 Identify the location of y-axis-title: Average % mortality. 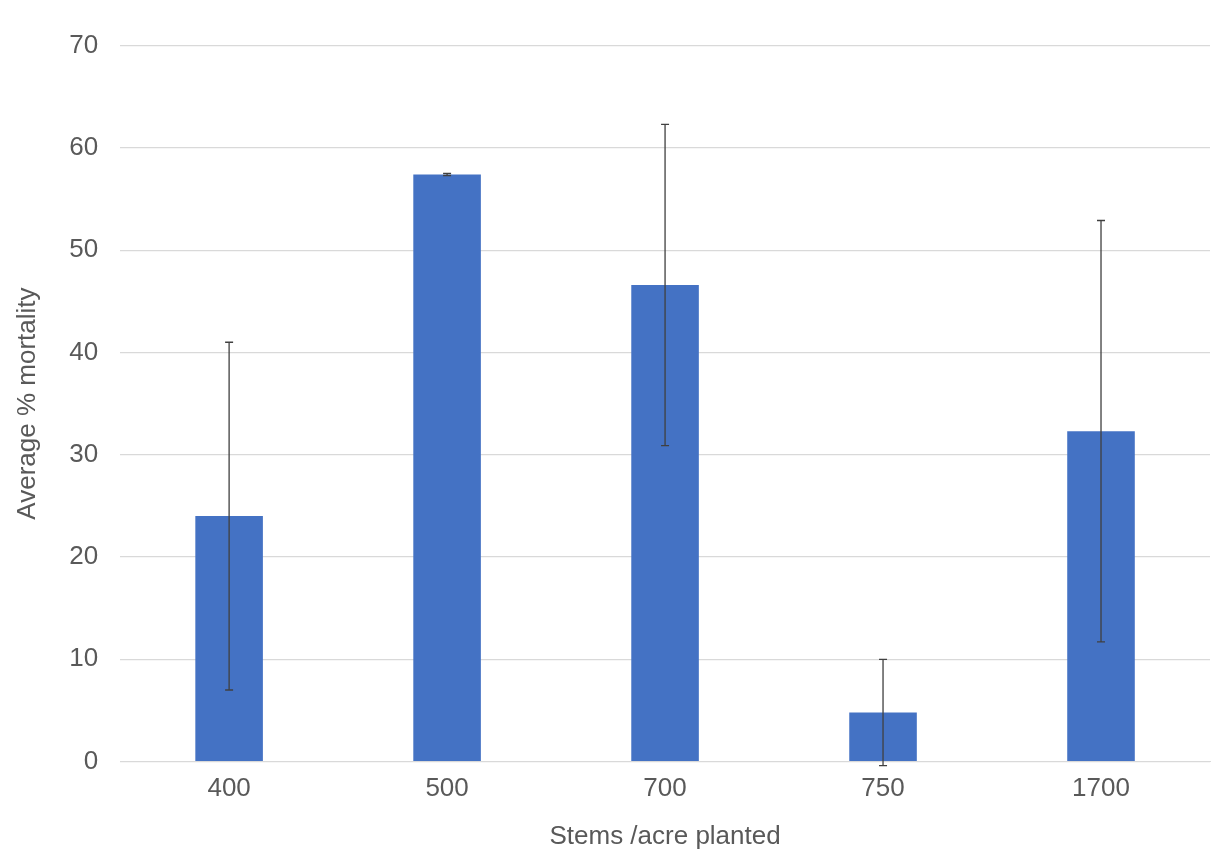
(25, 403).